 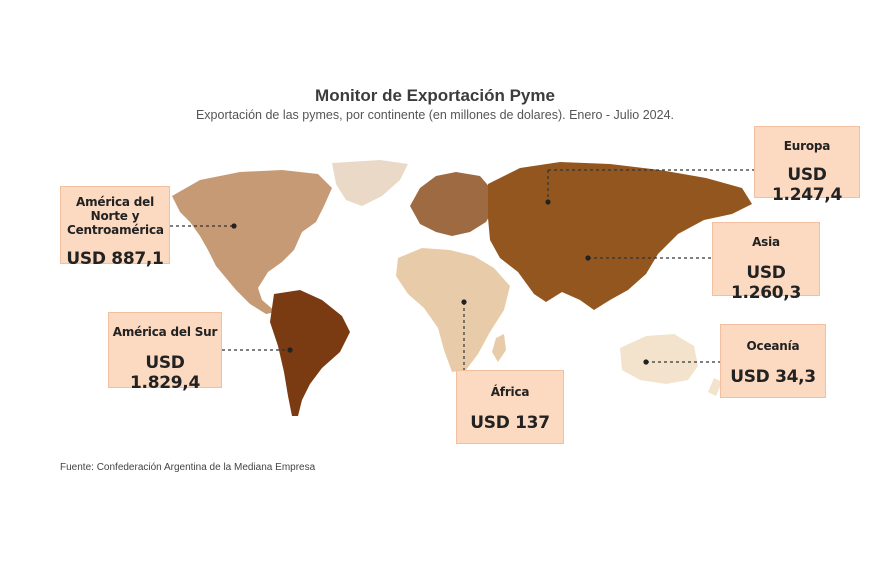 I want to click on north-america-shape, so click(x=252, y=242).